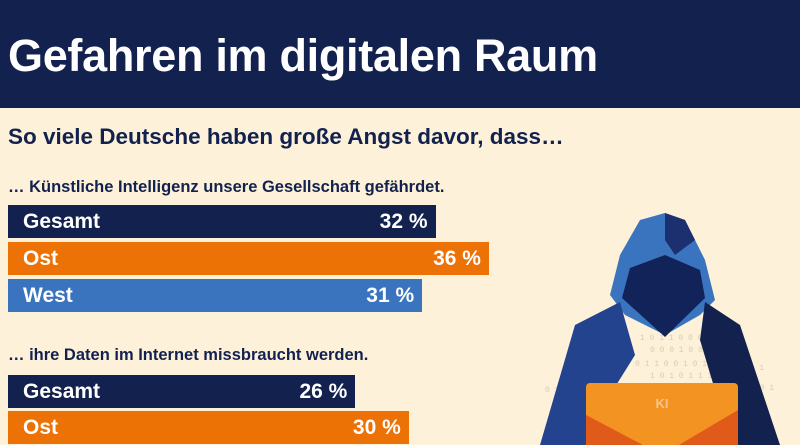 The width and height of the screenshot is (800, 445). Describe the element at coordinates (662, 403) in the screenshot. I see `laptop-label: KI` at that location.